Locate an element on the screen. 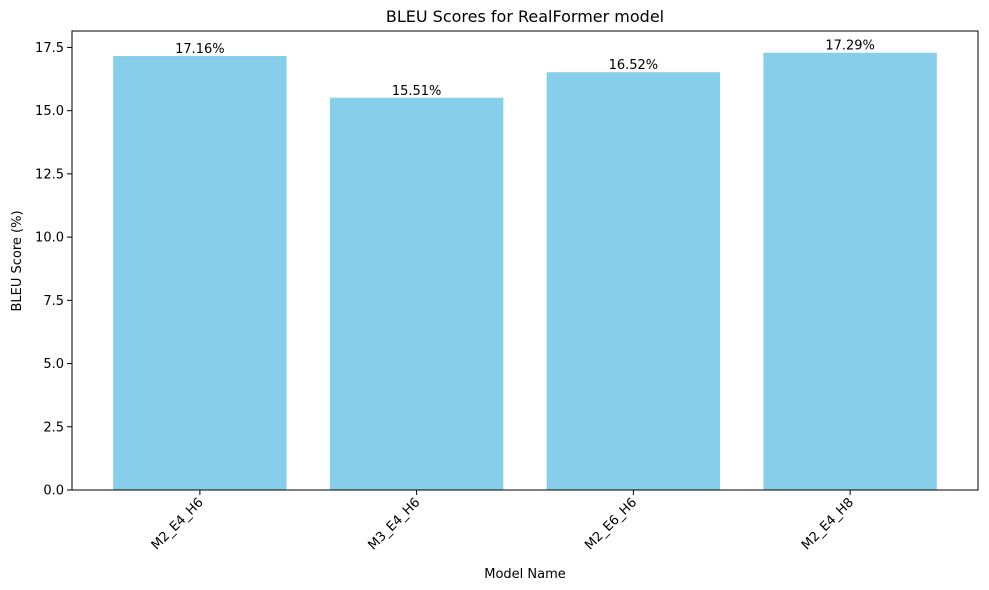 This screenshot has height=590, width=989. y-tick-label: 10.0 is located at coordinates (49, 238).